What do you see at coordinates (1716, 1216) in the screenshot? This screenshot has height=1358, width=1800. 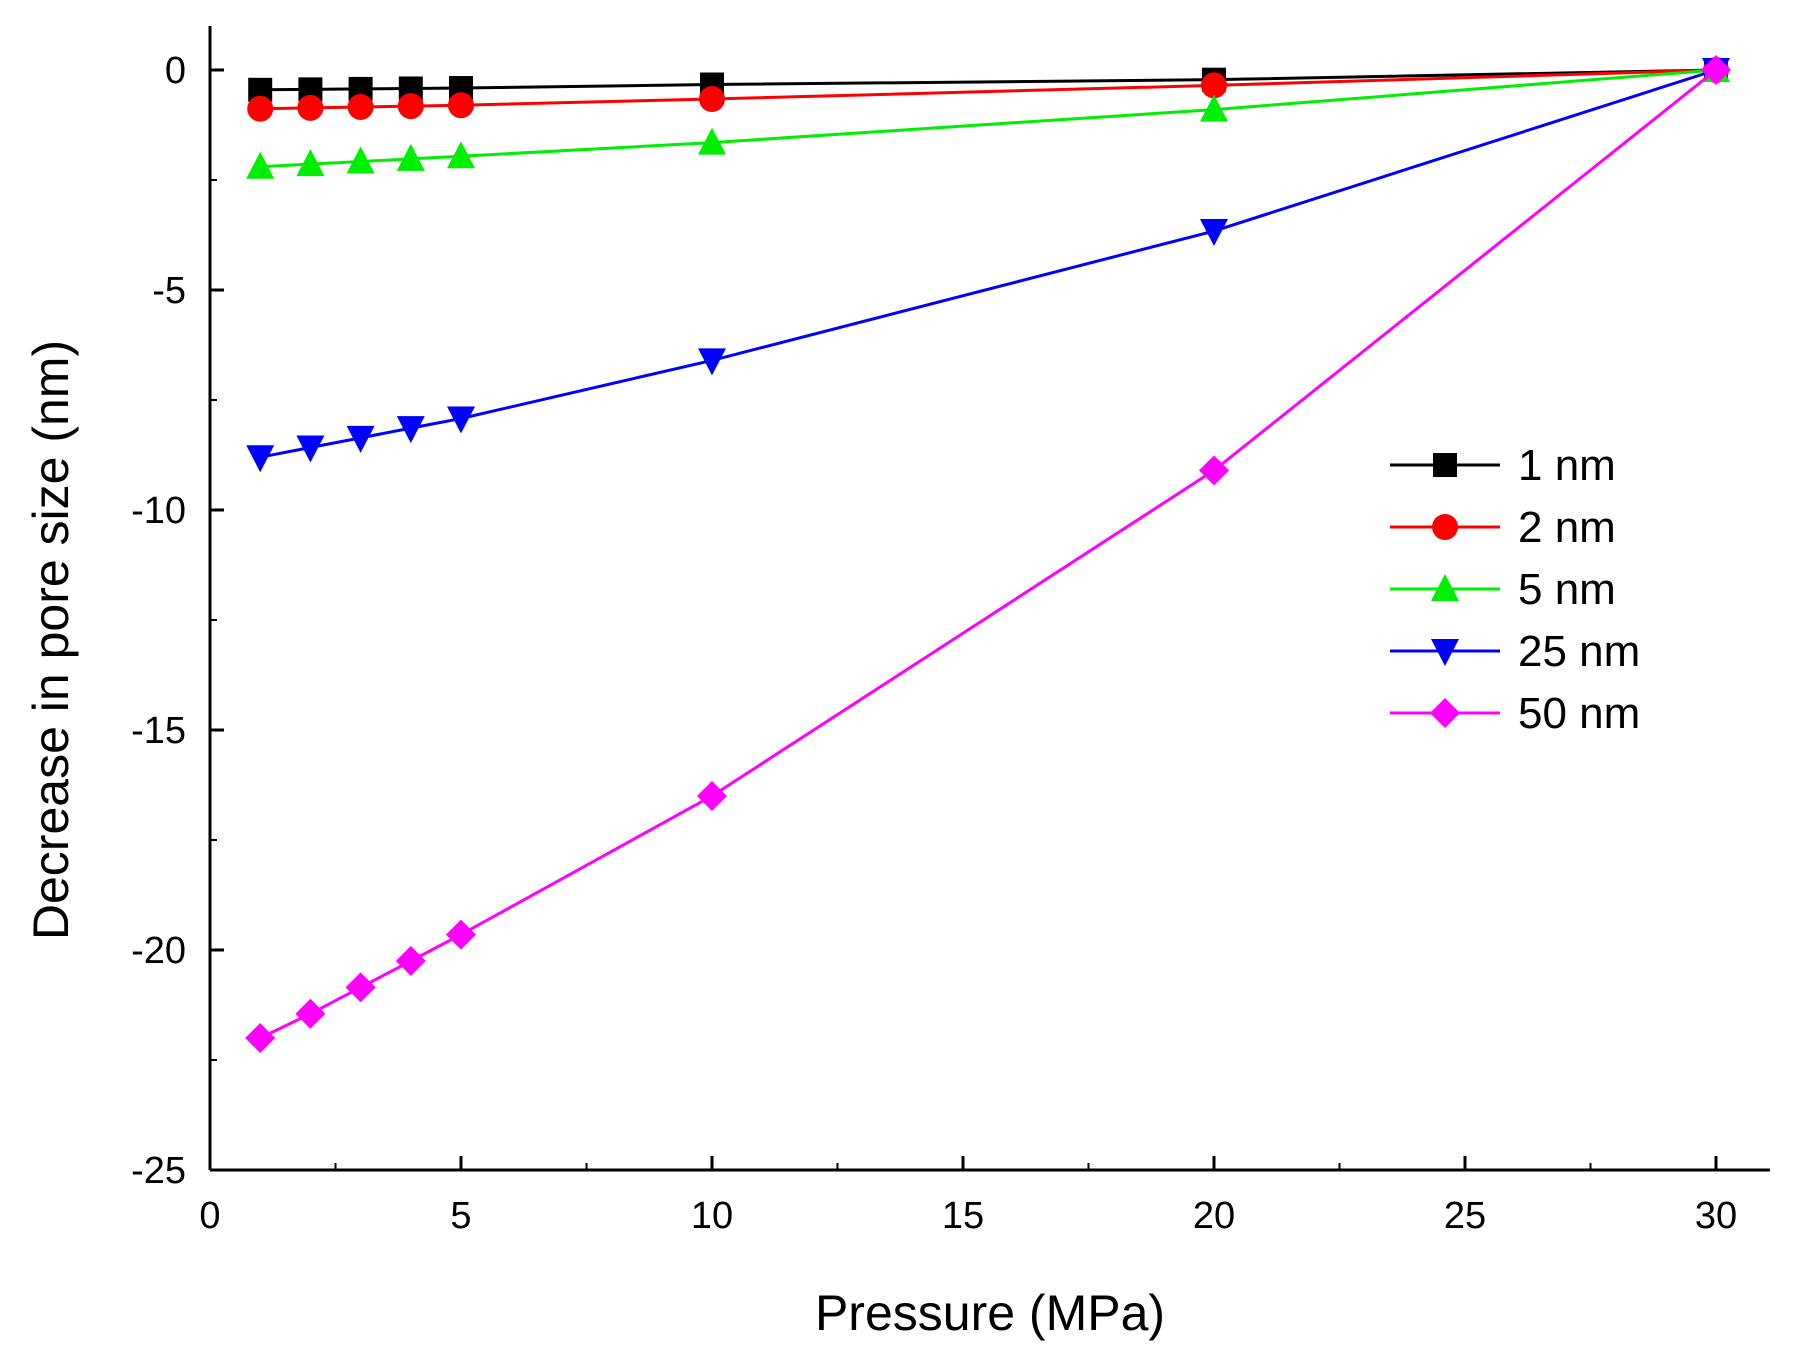 I see `x-tick-label-6: 30` at bounding box center [1716, 1216].